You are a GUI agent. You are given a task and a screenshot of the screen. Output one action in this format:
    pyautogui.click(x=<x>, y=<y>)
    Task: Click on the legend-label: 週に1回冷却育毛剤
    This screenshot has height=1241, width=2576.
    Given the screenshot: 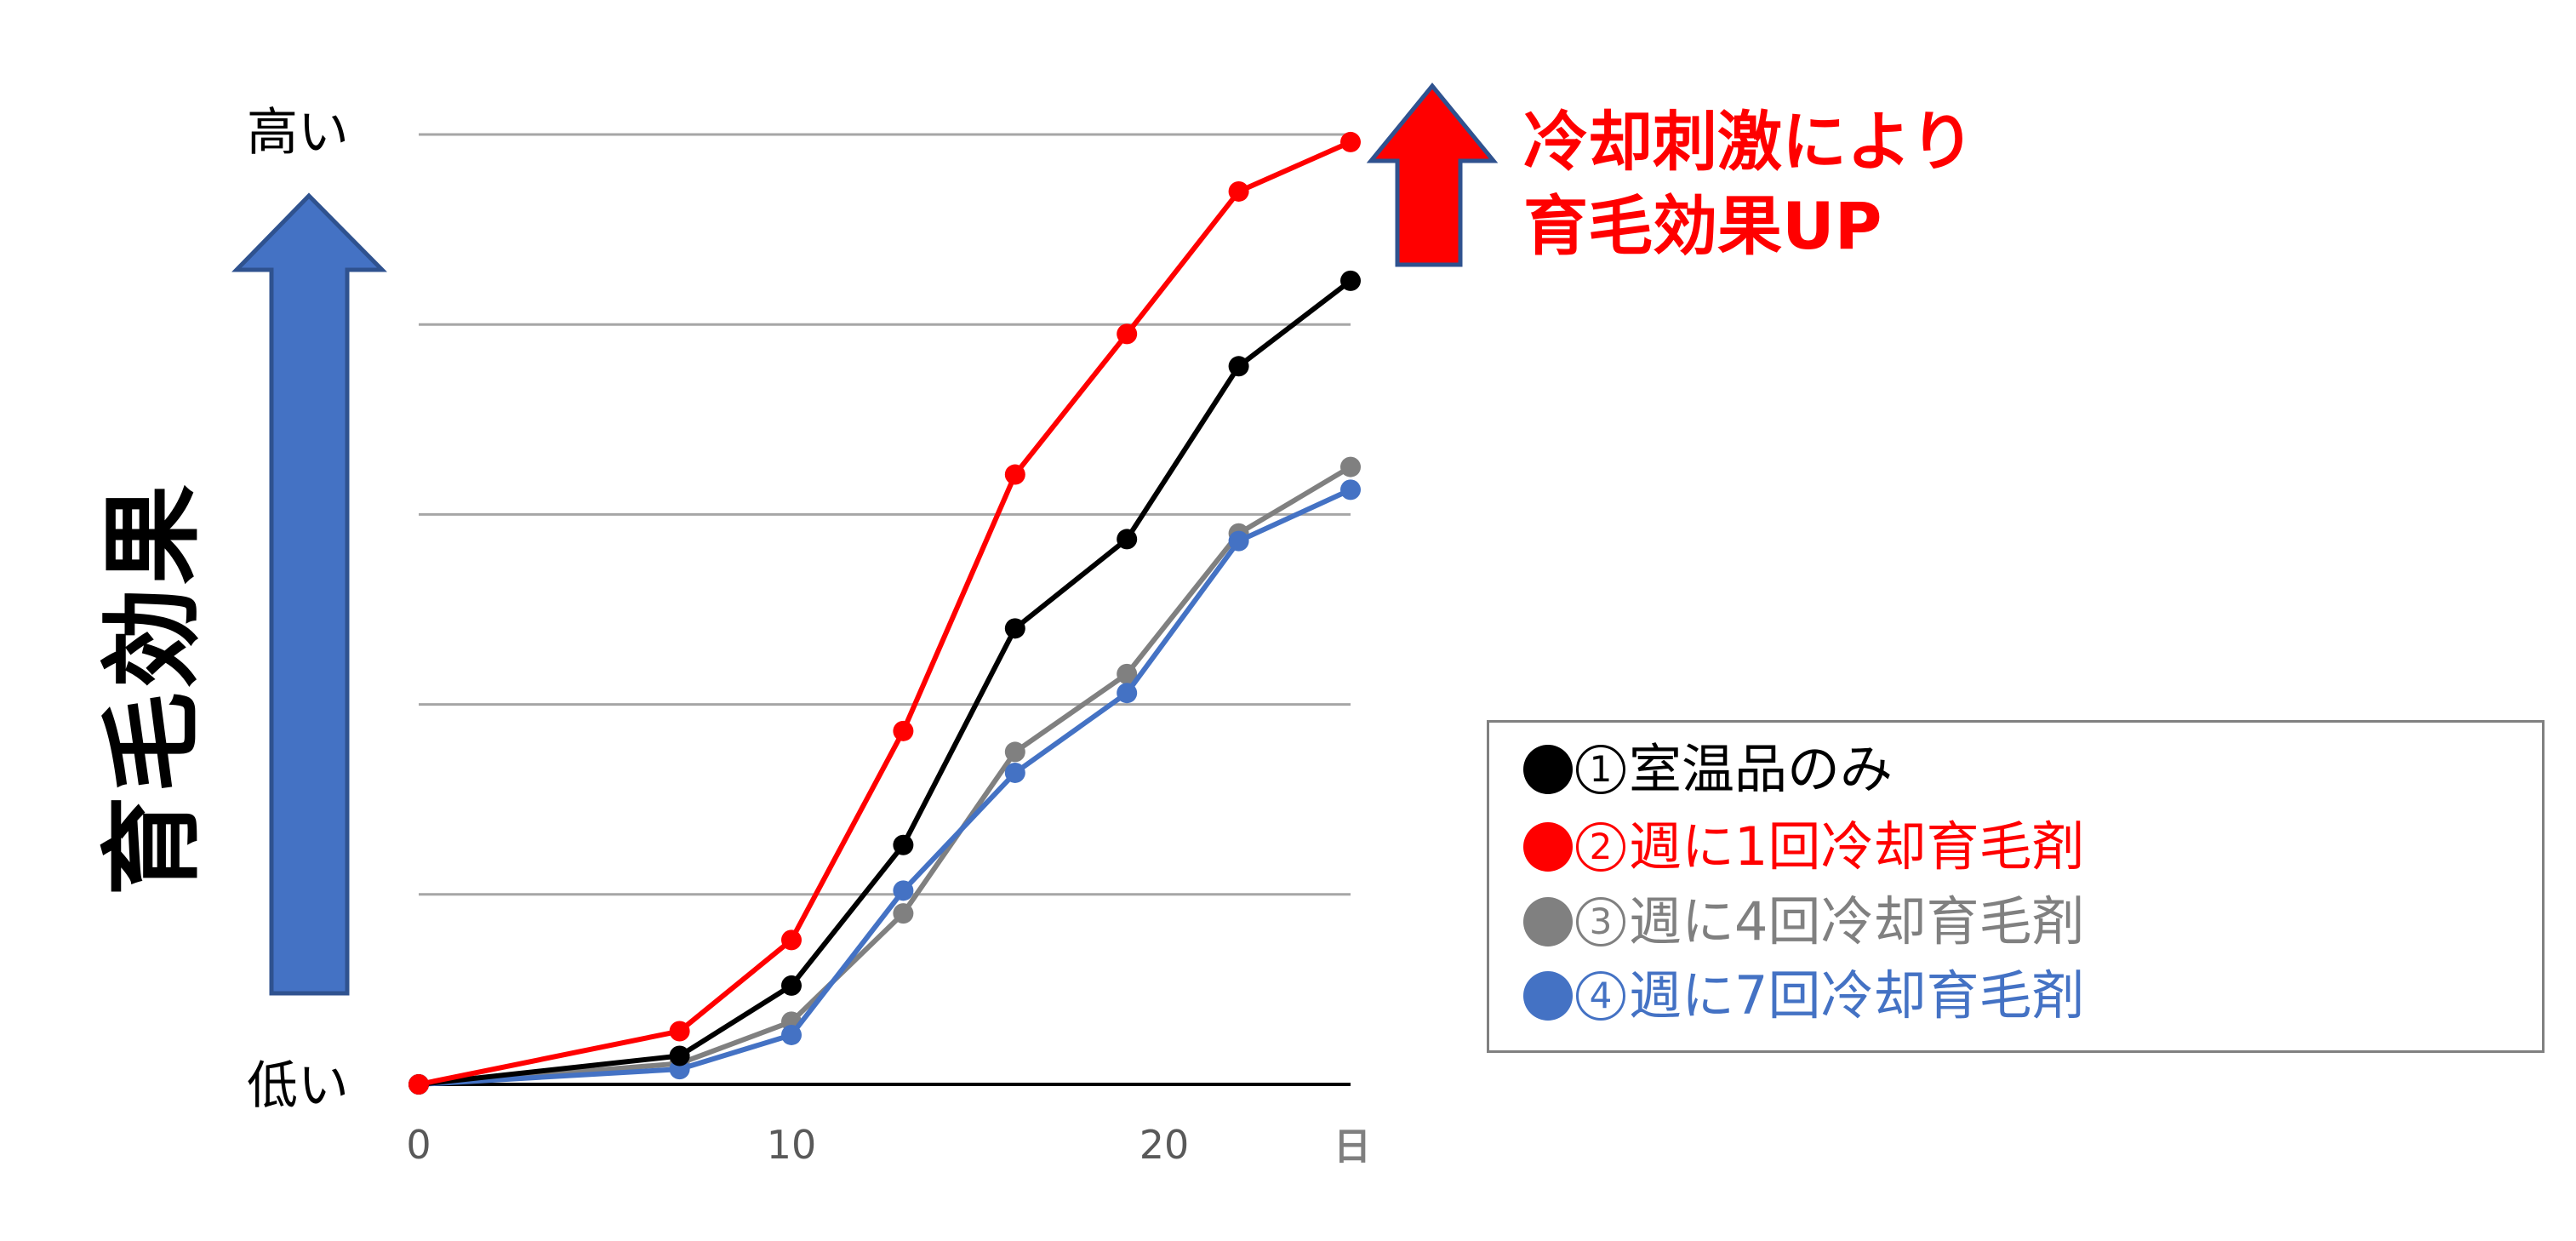 What is the action you would take?
    pyautogui.click(x=1857, y=847)
    